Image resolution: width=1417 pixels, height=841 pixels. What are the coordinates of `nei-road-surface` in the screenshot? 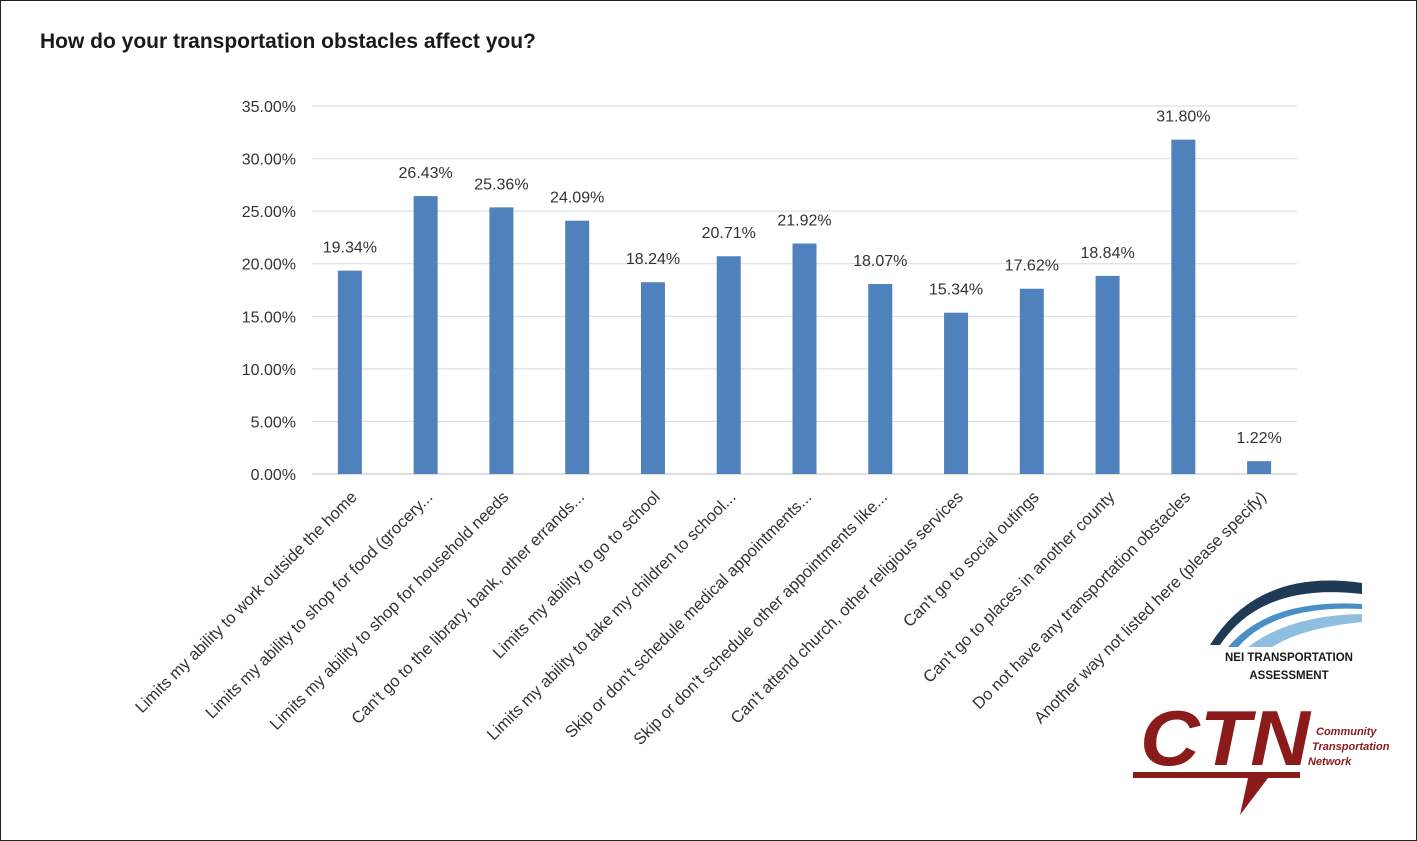 It's located at (1305, 630).